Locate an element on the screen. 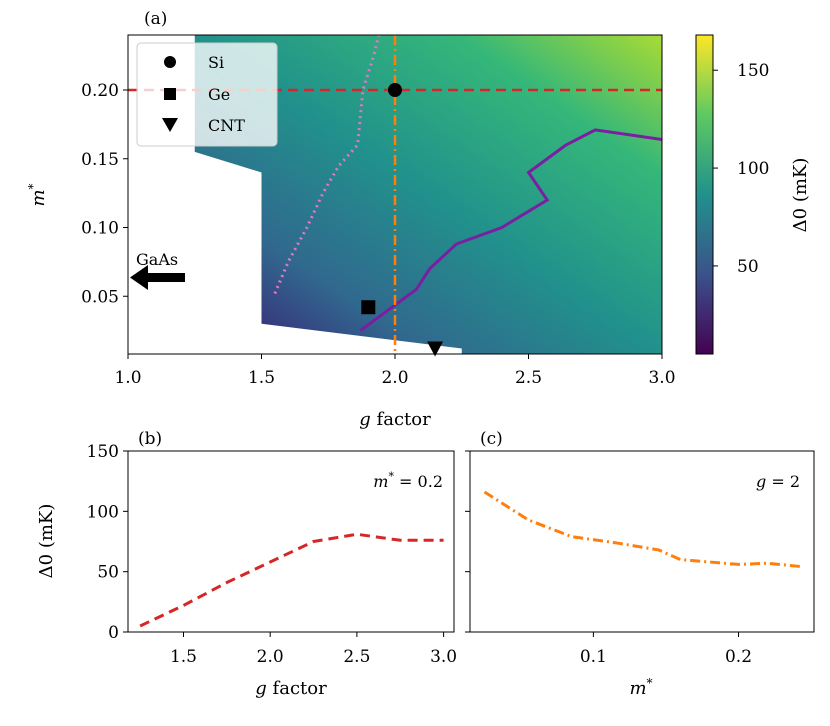  colorbar-bar is located at coordinates (704, 194).